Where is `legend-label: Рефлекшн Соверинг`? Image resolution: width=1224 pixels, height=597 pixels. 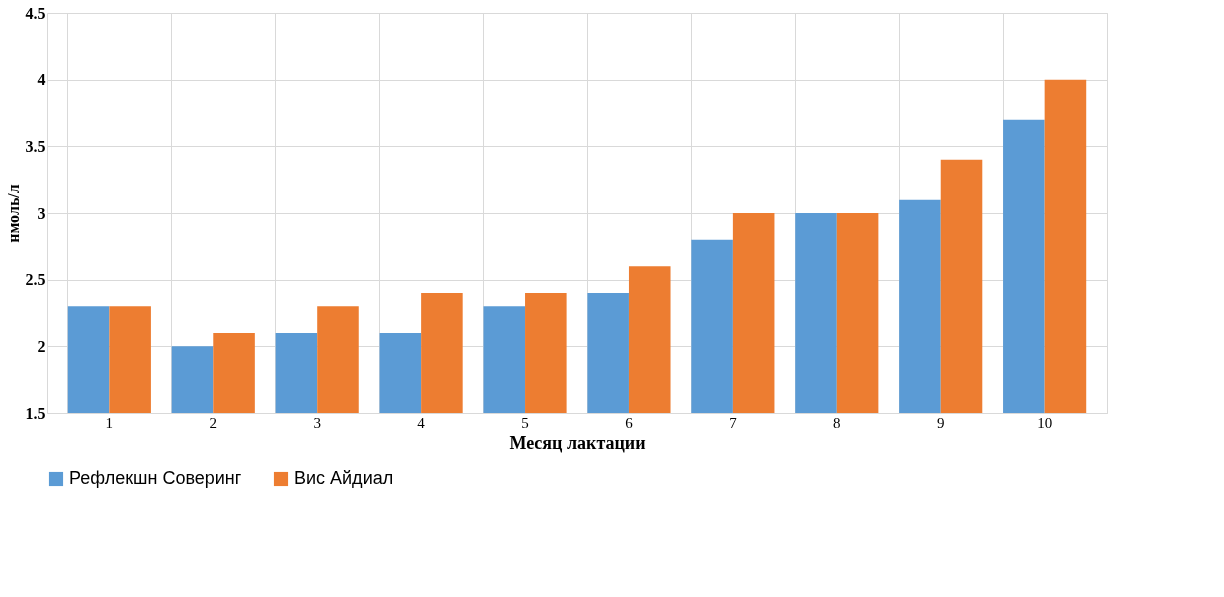
legend-label: Рефлекшн Соверинг is located at coordinates (155, 478).